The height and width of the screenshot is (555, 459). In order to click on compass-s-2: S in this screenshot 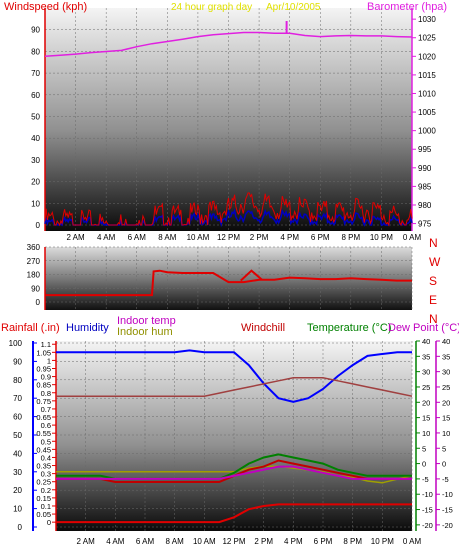, I will do `click(433, 281)`.